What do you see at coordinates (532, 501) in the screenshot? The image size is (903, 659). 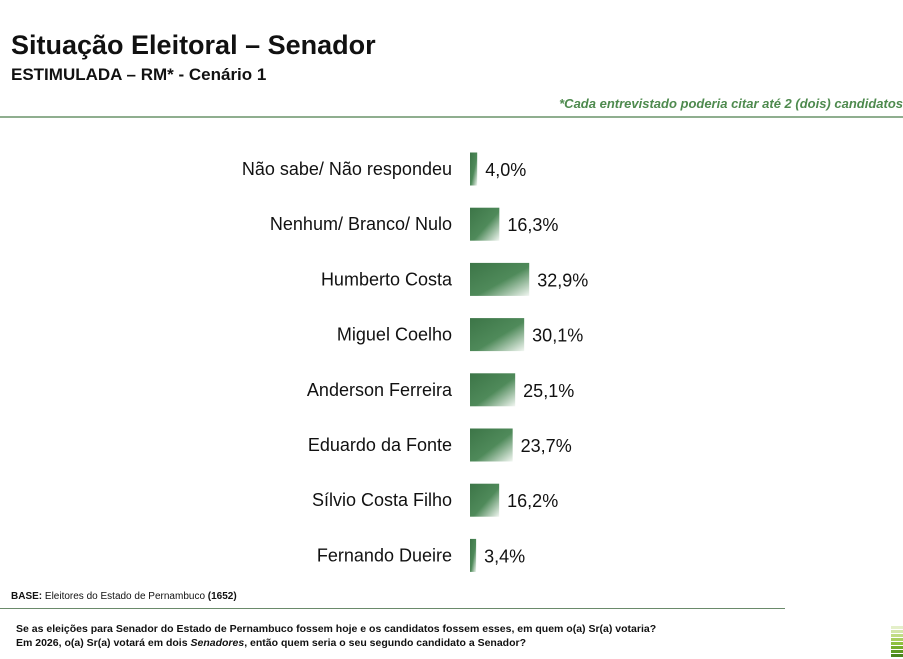 I see `data-label: 16,2%` at bounding box center [532, 501].